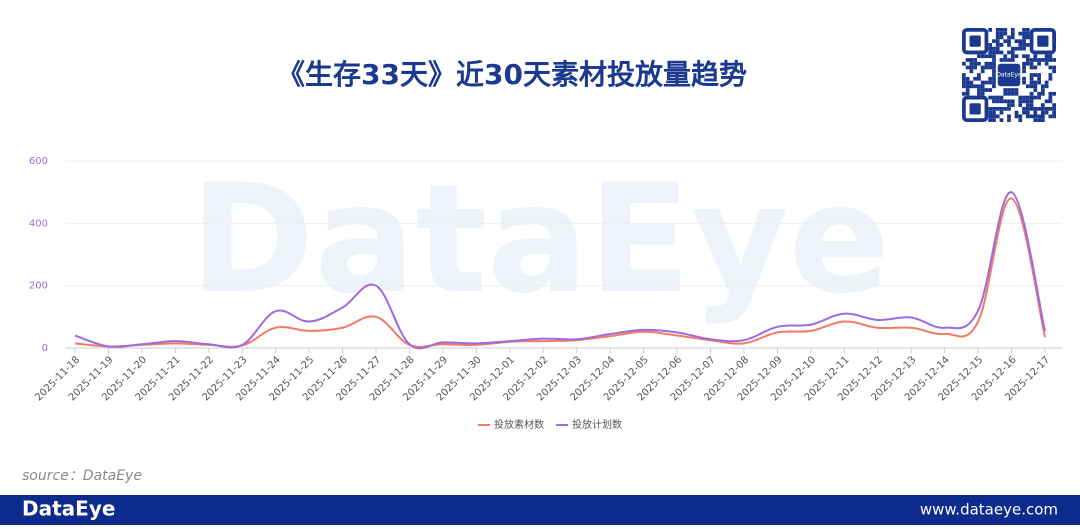  Describe the element at coordinates (512, 74) in the screenshot. I see `chart-title: 《生存33天》近30天素材投放量趋势` at that location.